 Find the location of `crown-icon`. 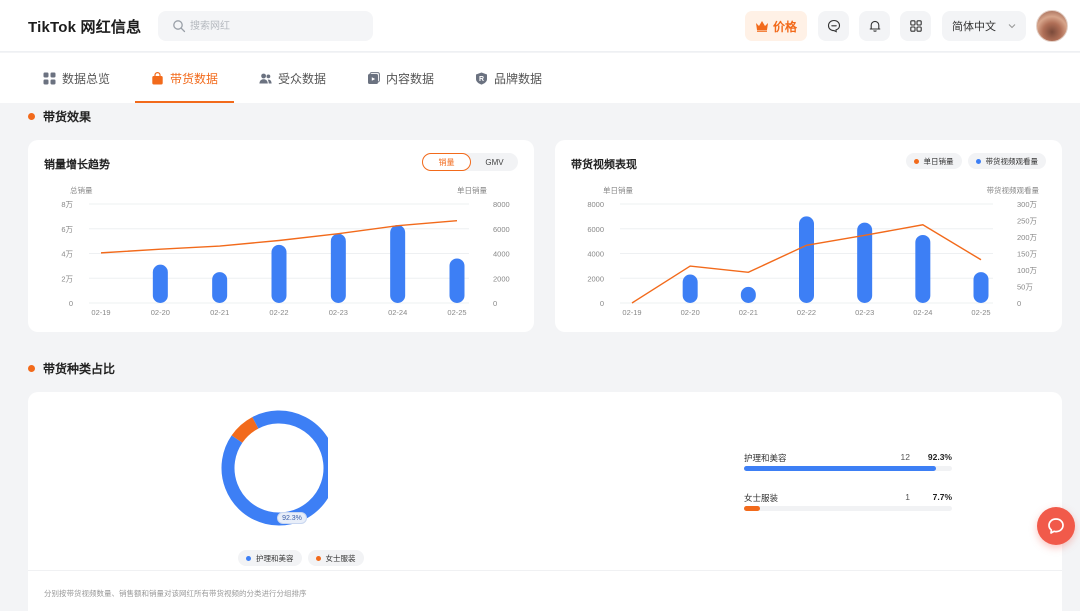

crown-icon is located at coordinates (761, 26).